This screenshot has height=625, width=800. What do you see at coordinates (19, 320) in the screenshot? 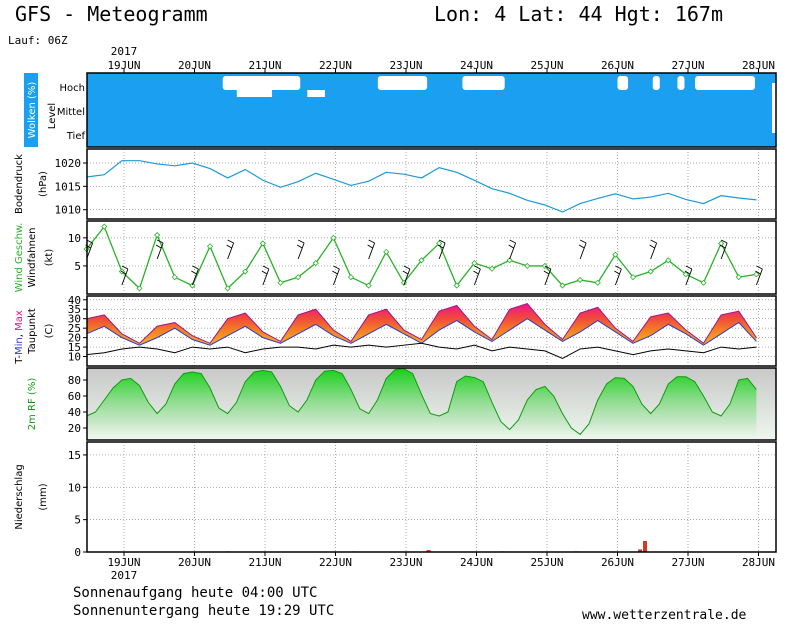
I see `temperature-label-part: Max` at bounding box center [19, 320].